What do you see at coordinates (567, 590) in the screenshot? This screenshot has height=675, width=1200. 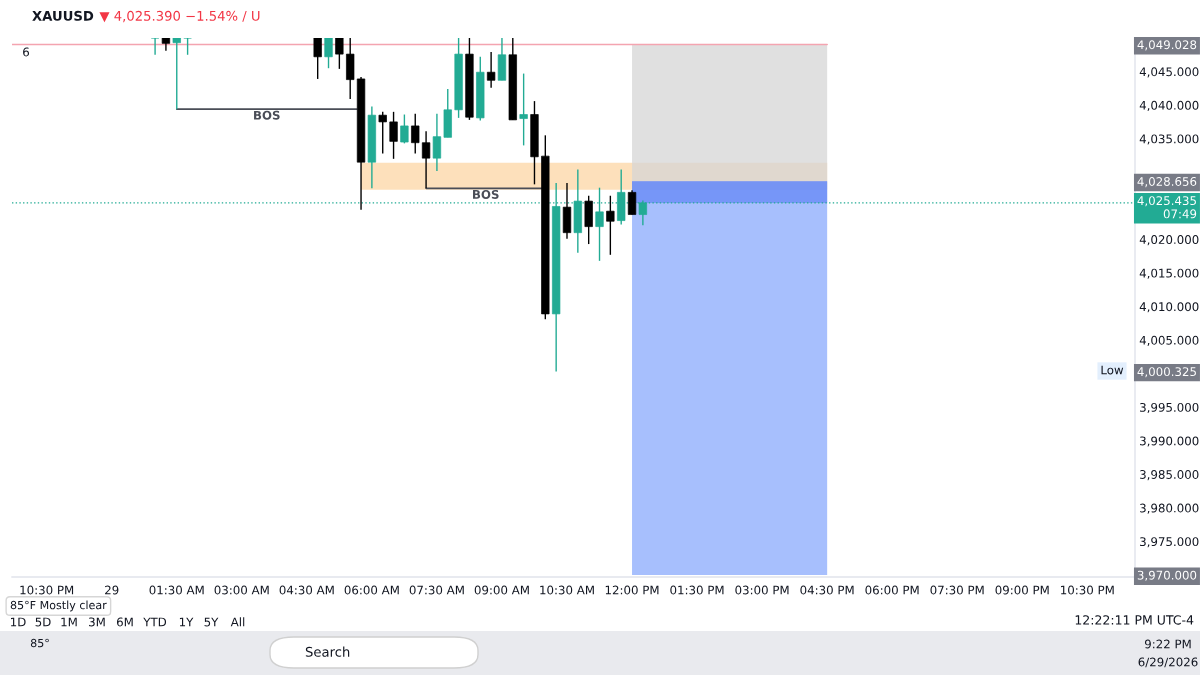 I see `x-tick-label: 10:30 AM` at bounding box center [567, 590].